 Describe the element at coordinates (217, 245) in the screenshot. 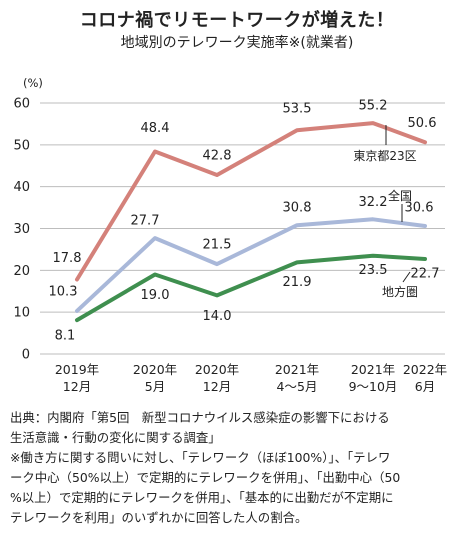

I see `data-label: 21.5` at that location.